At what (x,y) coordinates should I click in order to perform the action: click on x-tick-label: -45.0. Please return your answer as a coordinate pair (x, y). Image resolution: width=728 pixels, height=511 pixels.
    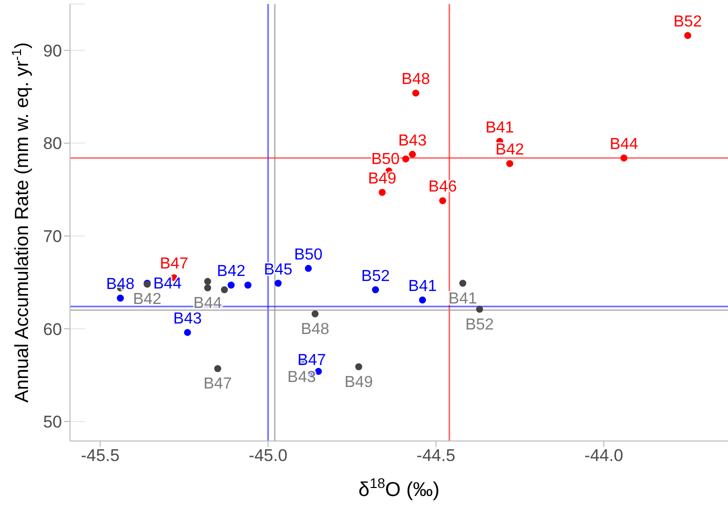
    Looking at the image, I should click on (268, 456).